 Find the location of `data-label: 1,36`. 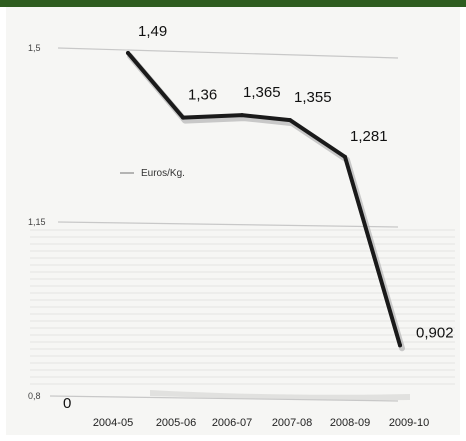

data-label: 1,36 is located at coordinates (202, 95).